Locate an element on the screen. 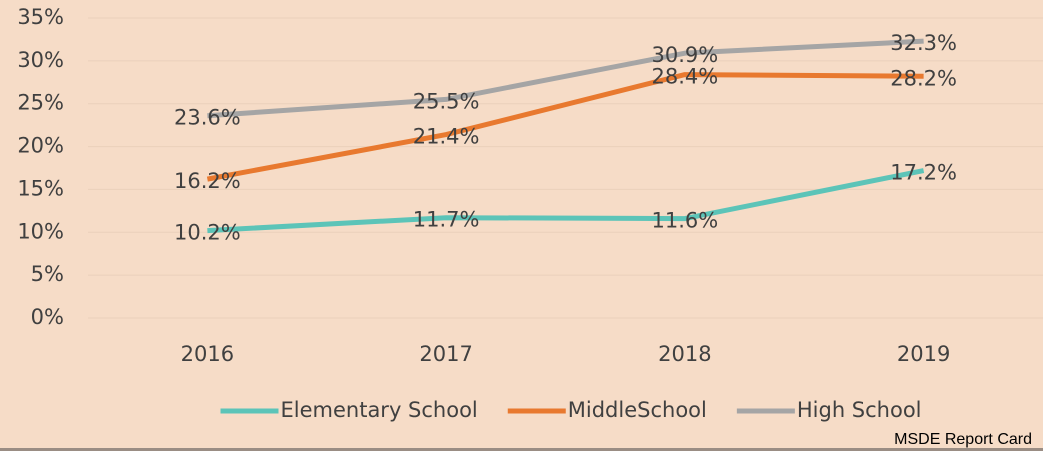  data-label: 11.6% is located at coordinates (685, 221).